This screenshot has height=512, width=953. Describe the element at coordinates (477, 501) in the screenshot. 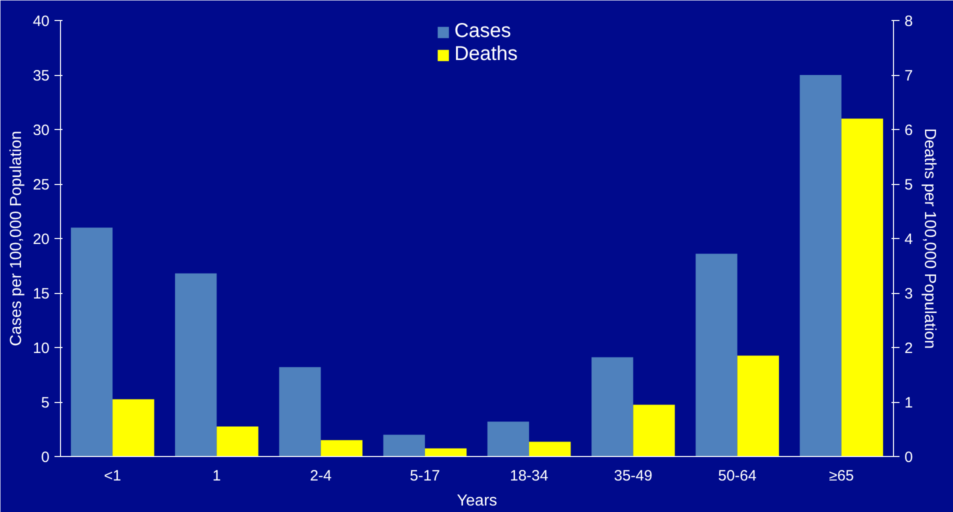

I see `x-axis-title: Years` at that location.